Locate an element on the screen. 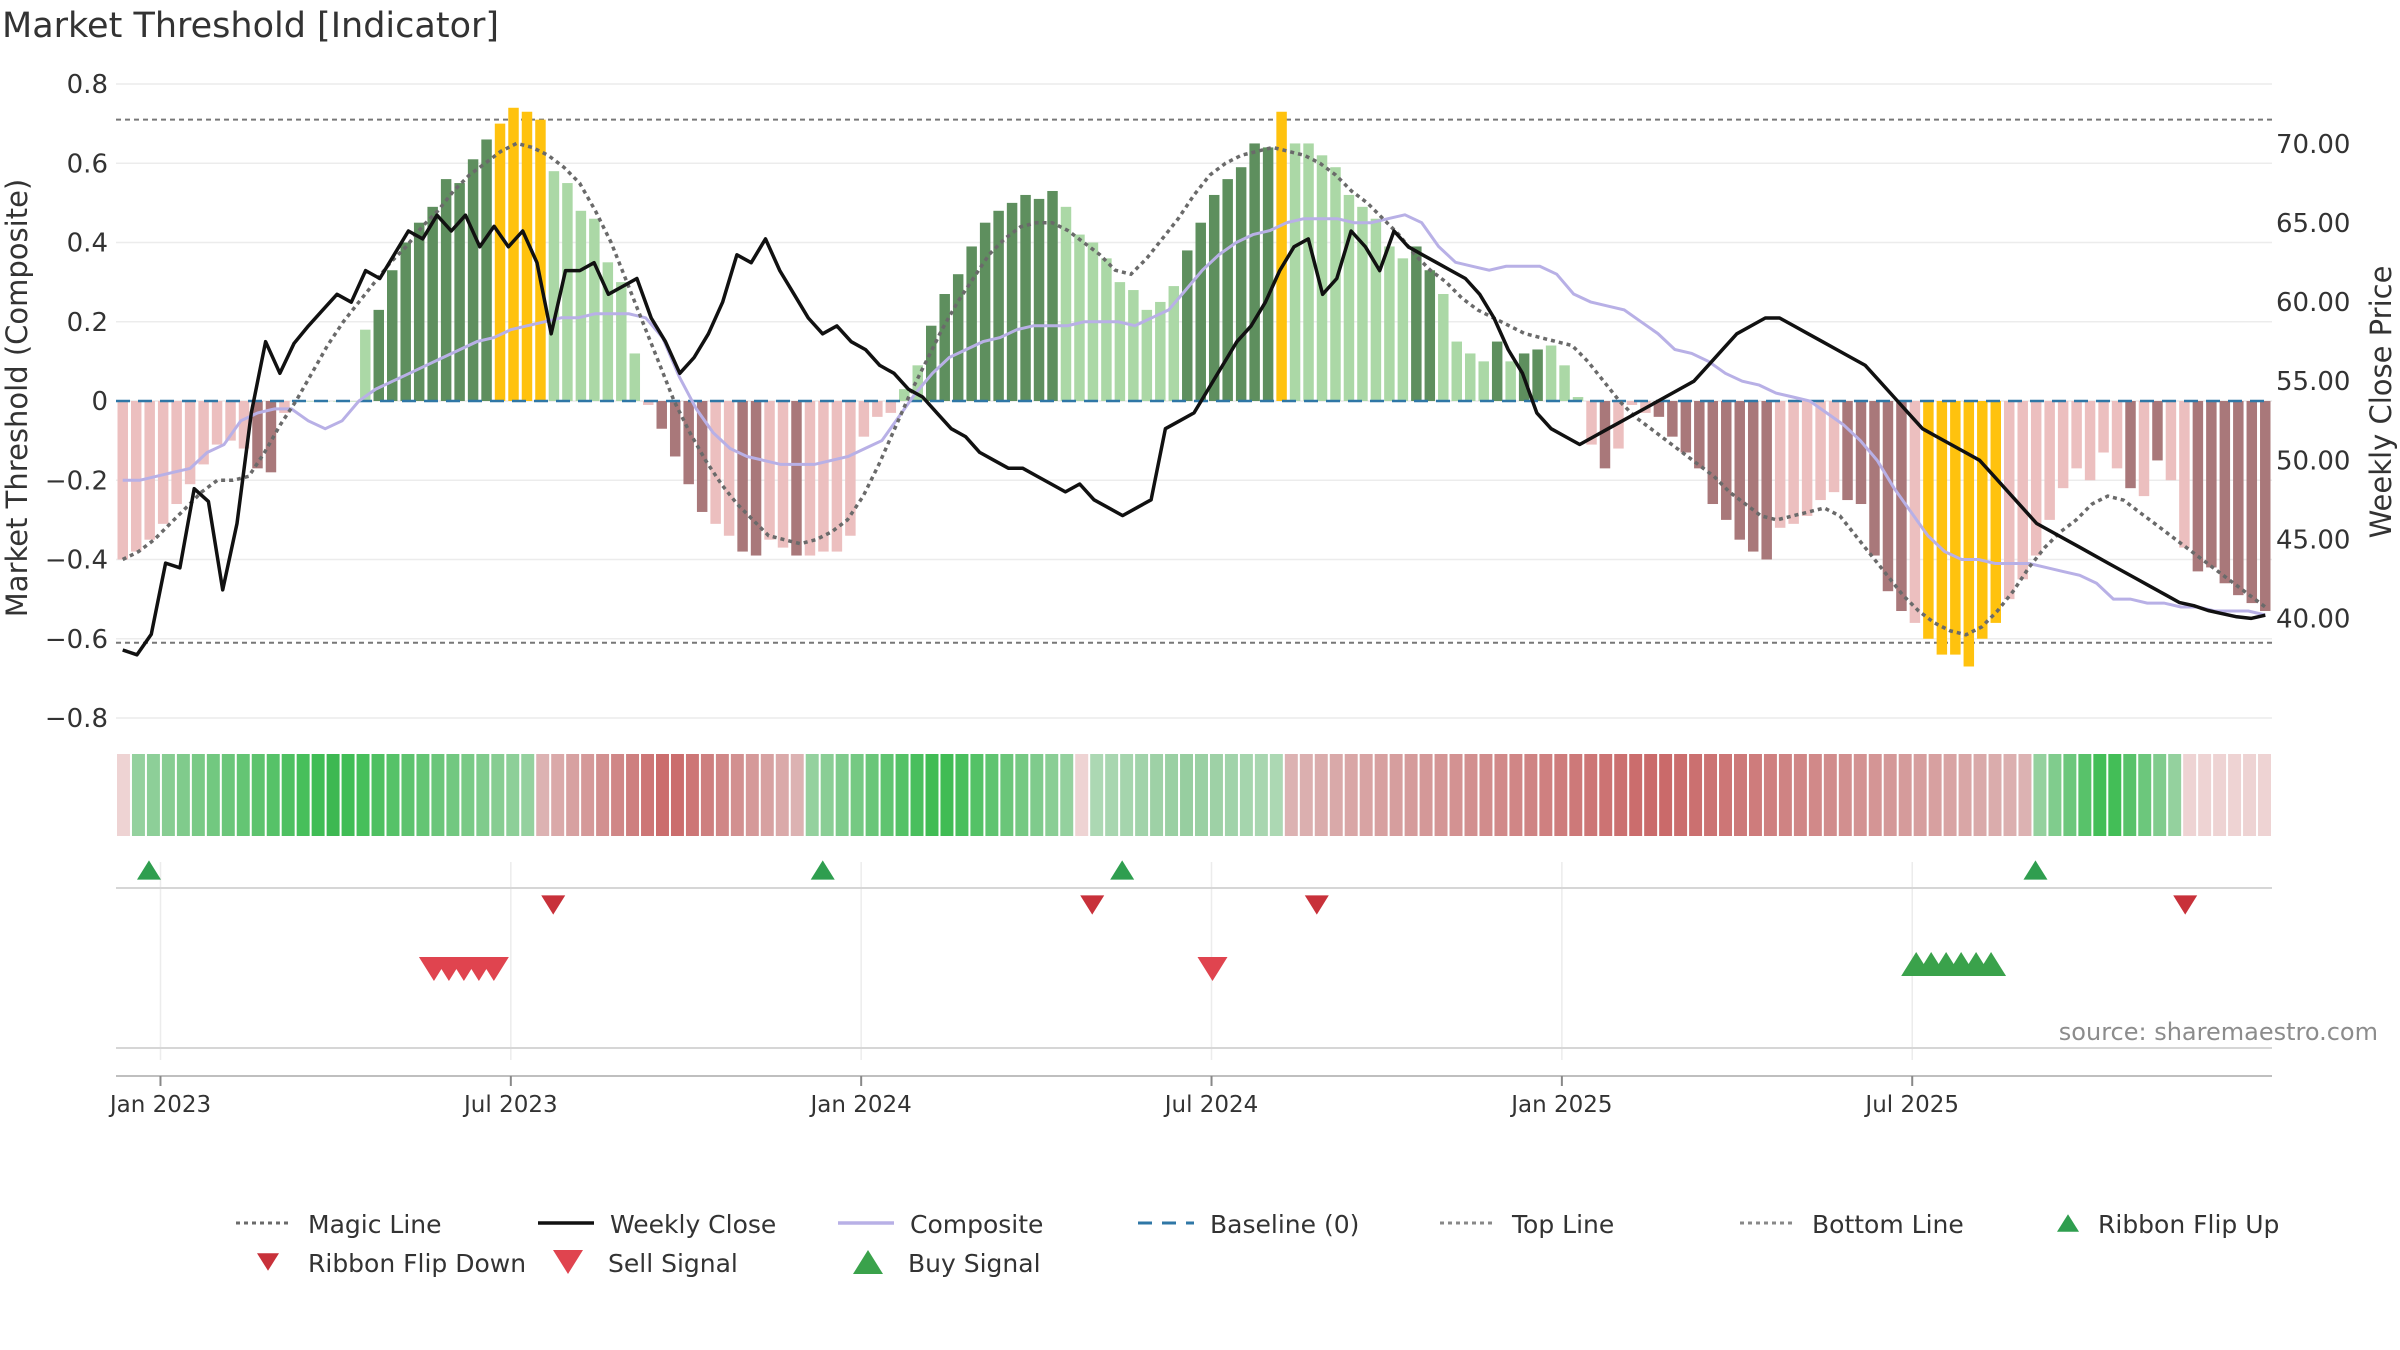 The width and height of the screenshot is (2400, 1350). legend-item-bottom-line: Bottom Line is located at coordinates (1852, 1224).